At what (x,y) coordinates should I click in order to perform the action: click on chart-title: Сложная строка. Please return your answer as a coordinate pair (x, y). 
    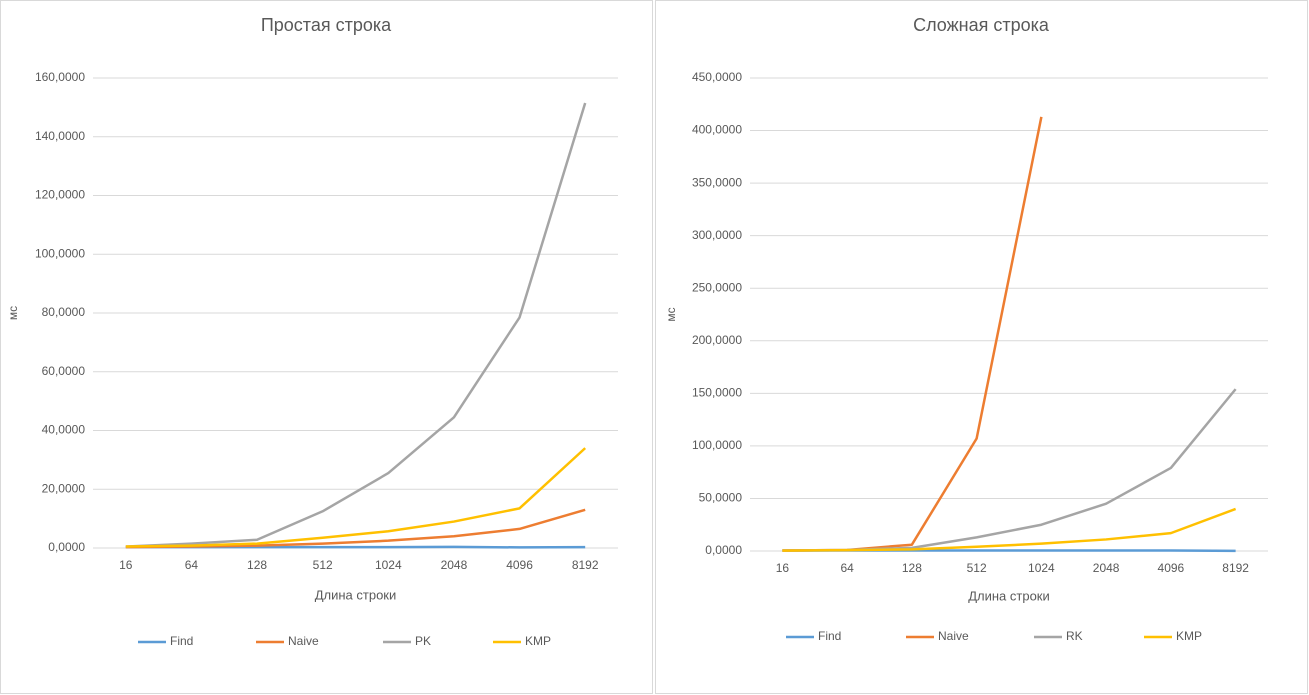
    Looking at the image, I should click on (981, 25).